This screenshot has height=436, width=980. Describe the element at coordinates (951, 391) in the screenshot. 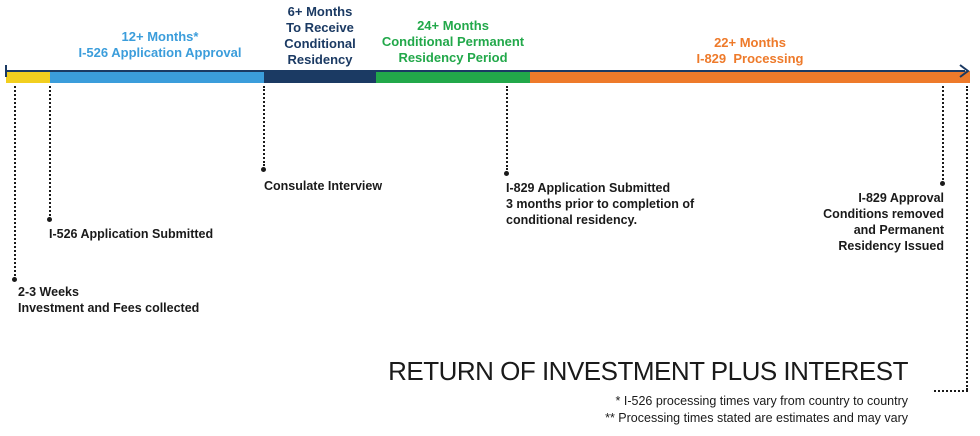

I see `connector-return-horizontal` at that location.